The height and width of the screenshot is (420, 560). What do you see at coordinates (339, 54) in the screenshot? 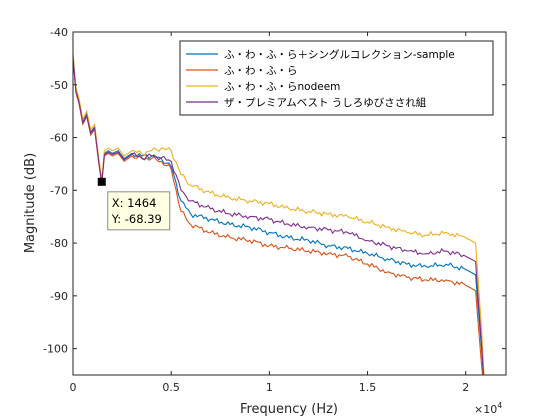
I see `legend-entry: ふ・わ・ふ・ら＋シングルコレクション-sample` at bounding box center [339, 54].